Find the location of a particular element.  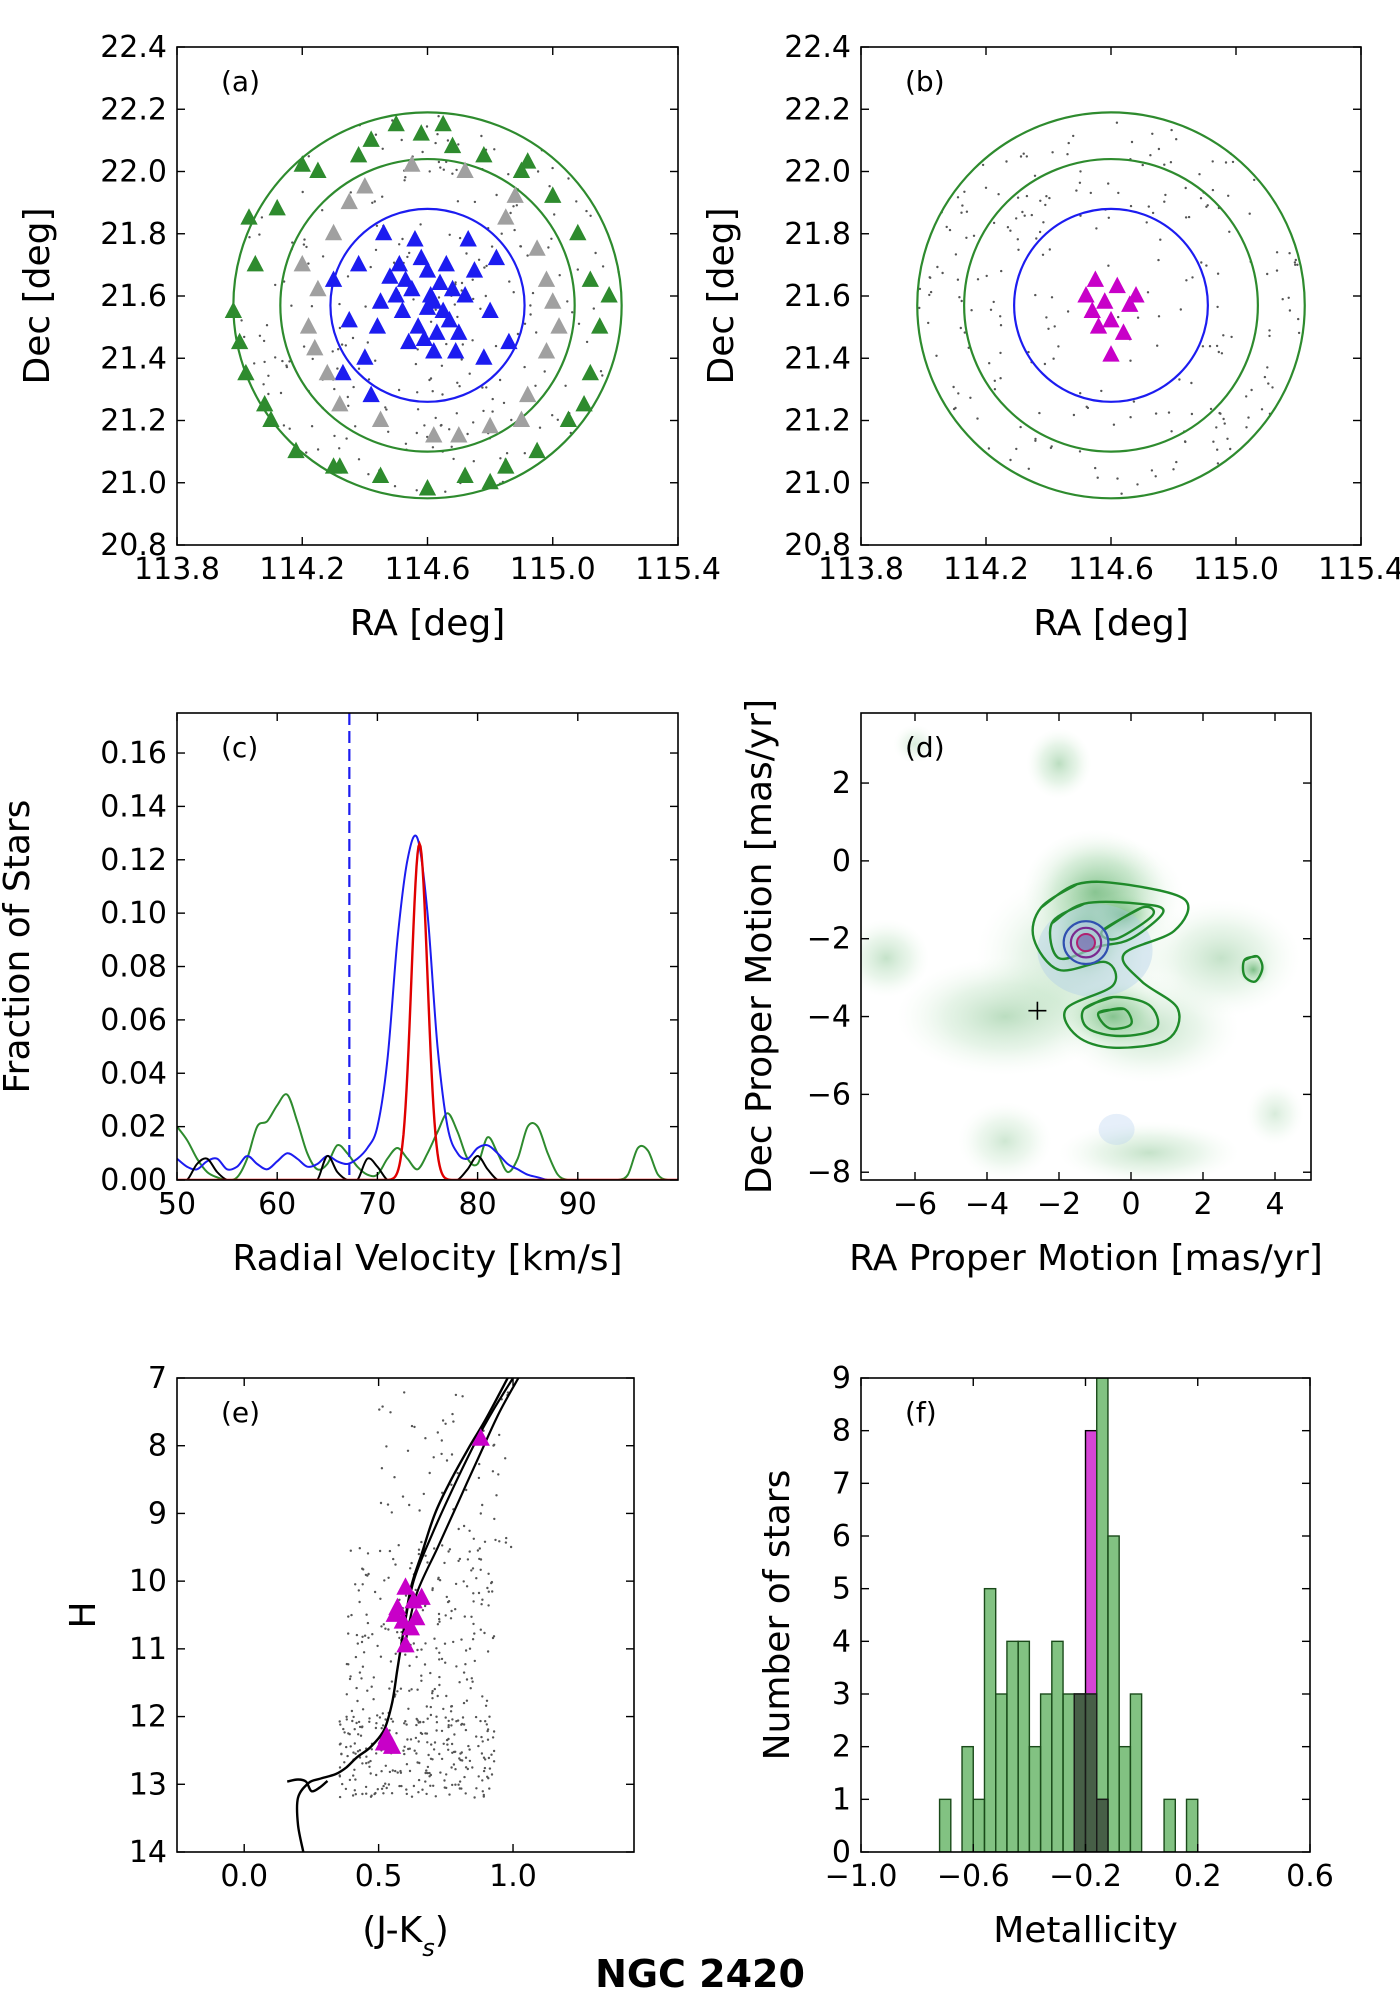

y-tick-label: 5 is located at coordinates (841, 1589).